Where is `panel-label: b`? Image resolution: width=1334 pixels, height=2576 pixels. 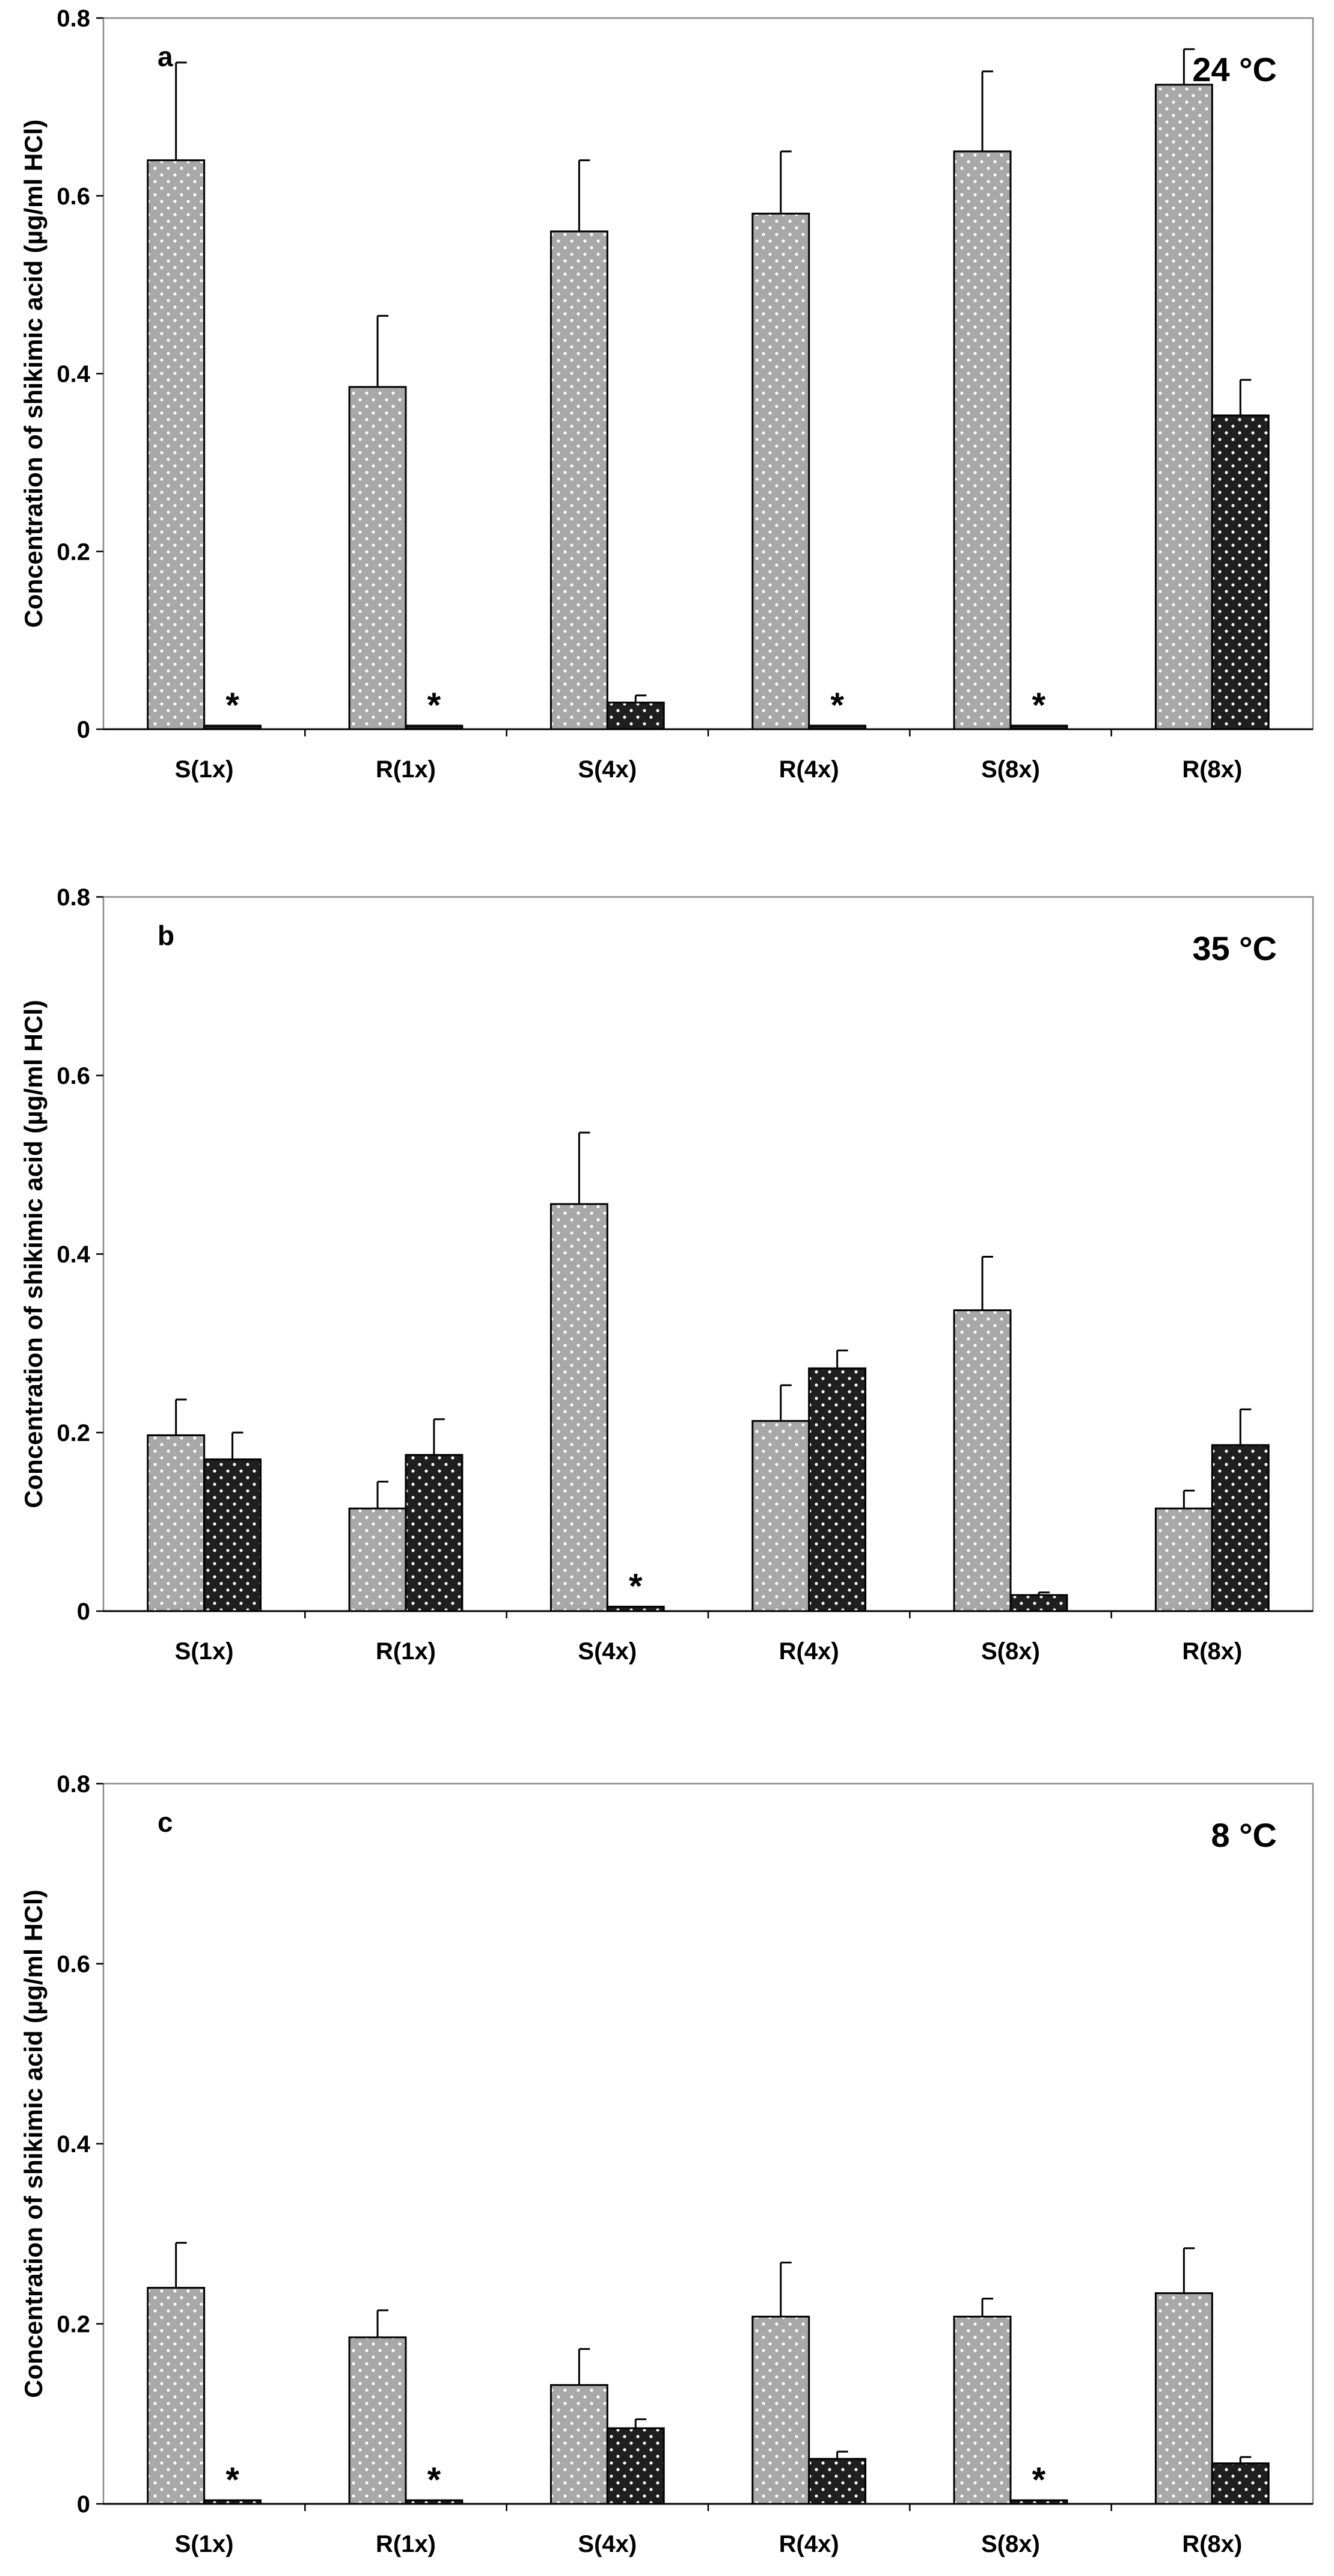 panel-label: b is located at coordinates (166, 935).